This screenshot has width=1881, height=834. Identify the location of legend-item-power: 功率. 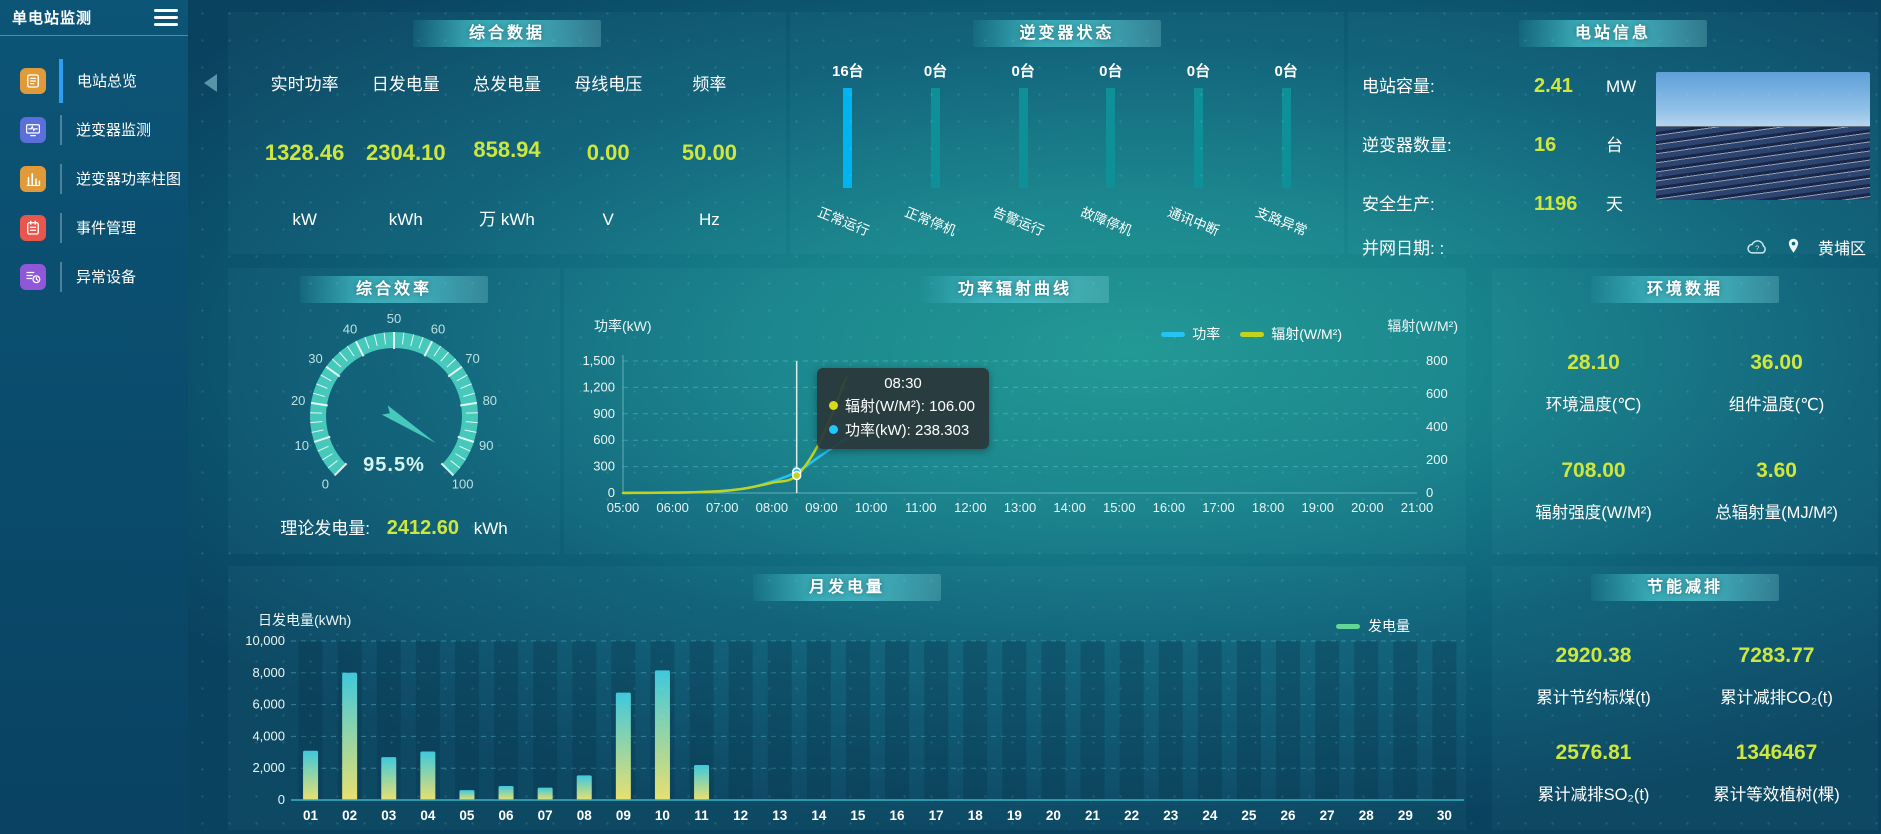
(1190, 334).